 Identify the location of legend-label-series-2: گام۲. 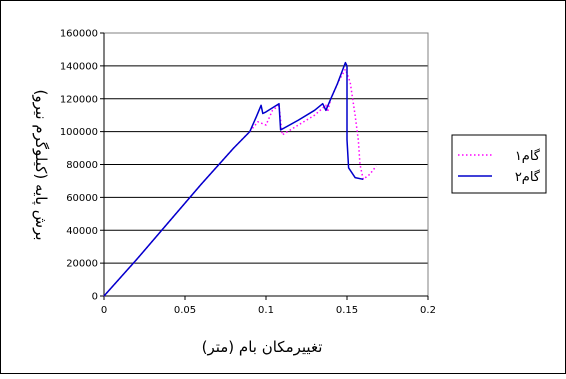
(528, 177).